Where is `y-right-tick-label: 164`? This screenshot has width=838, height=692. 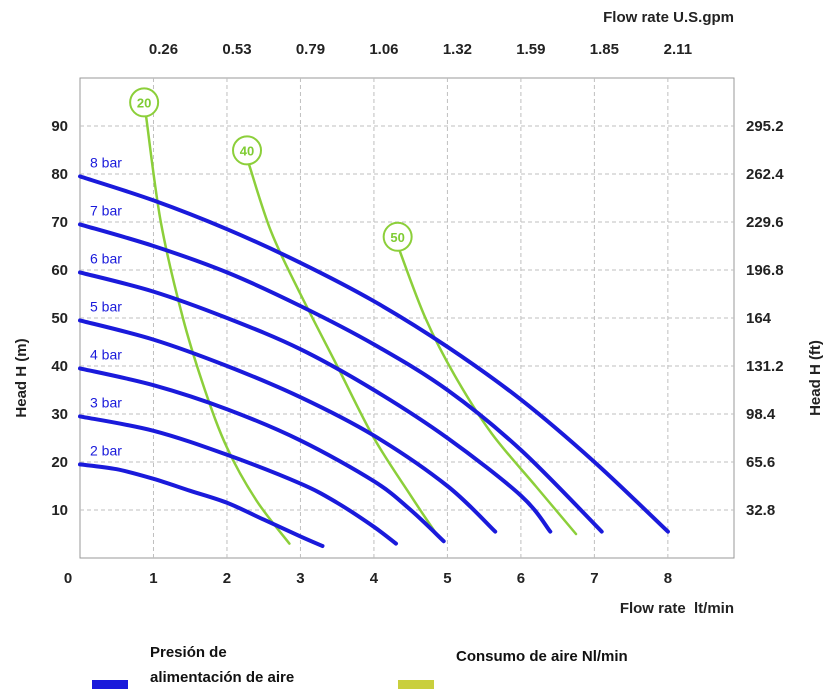
y-right-tick-label: 164 is located at coordinates (759, 318).